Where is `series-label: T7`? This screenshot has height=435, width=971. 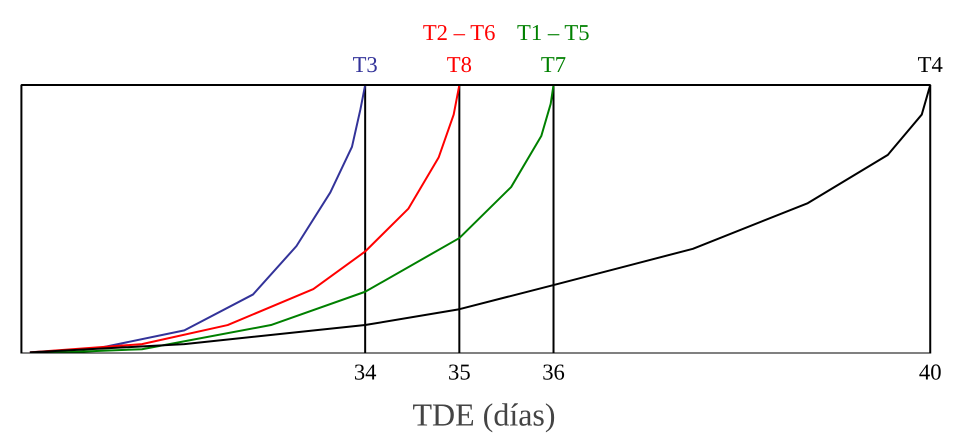 series-label: T7 is located at coordinates (553, 65).